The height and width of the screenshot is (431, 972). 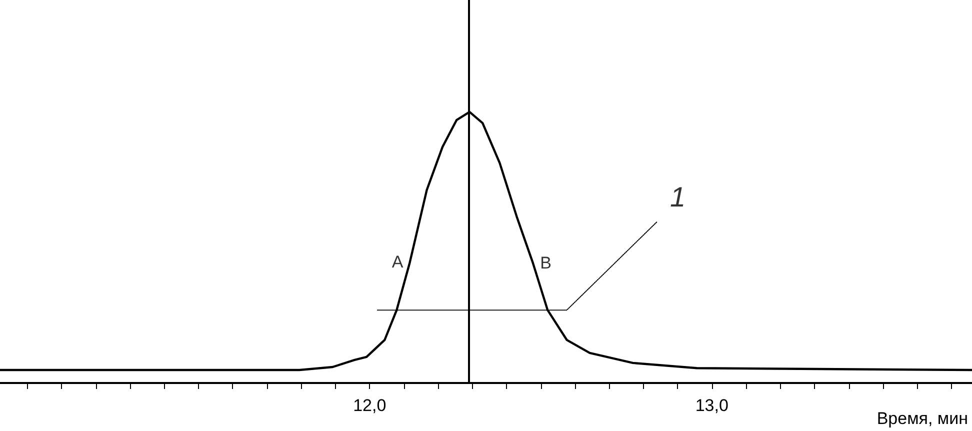 I want to click on annotation: A, so click(x=398, y=262).